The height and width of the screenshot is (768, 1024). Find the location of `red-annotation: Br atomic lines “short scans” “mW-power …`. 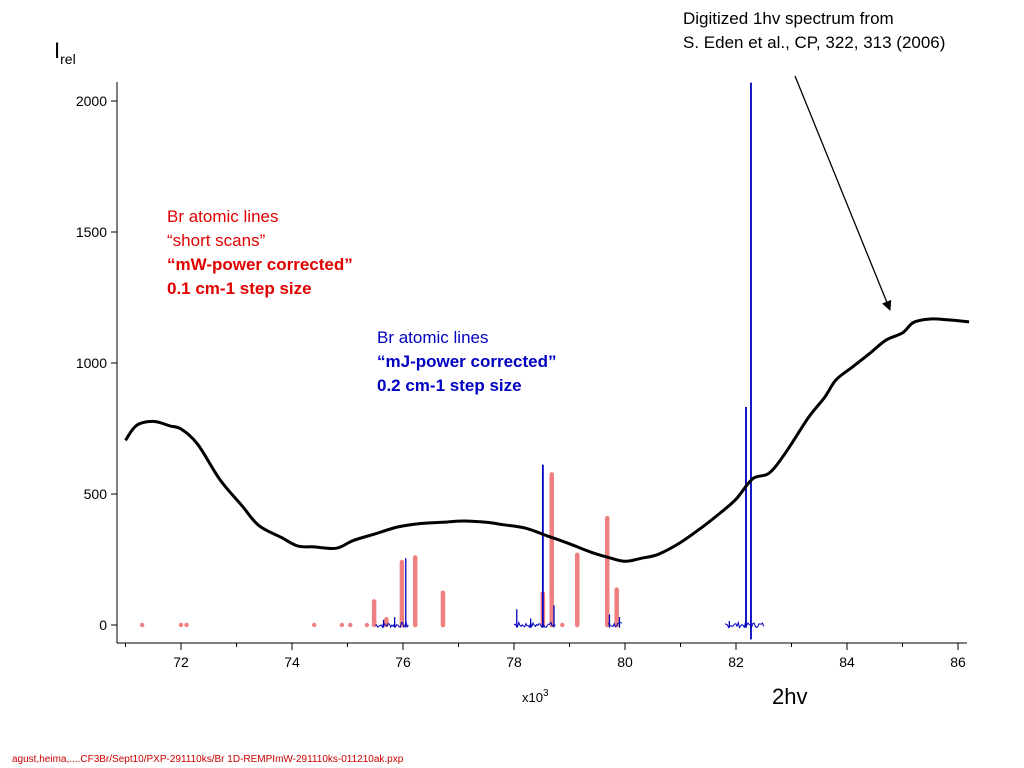

red-annotation: Br atomic lines “short scans” “mW-power … is located at coordinates (260, 252).